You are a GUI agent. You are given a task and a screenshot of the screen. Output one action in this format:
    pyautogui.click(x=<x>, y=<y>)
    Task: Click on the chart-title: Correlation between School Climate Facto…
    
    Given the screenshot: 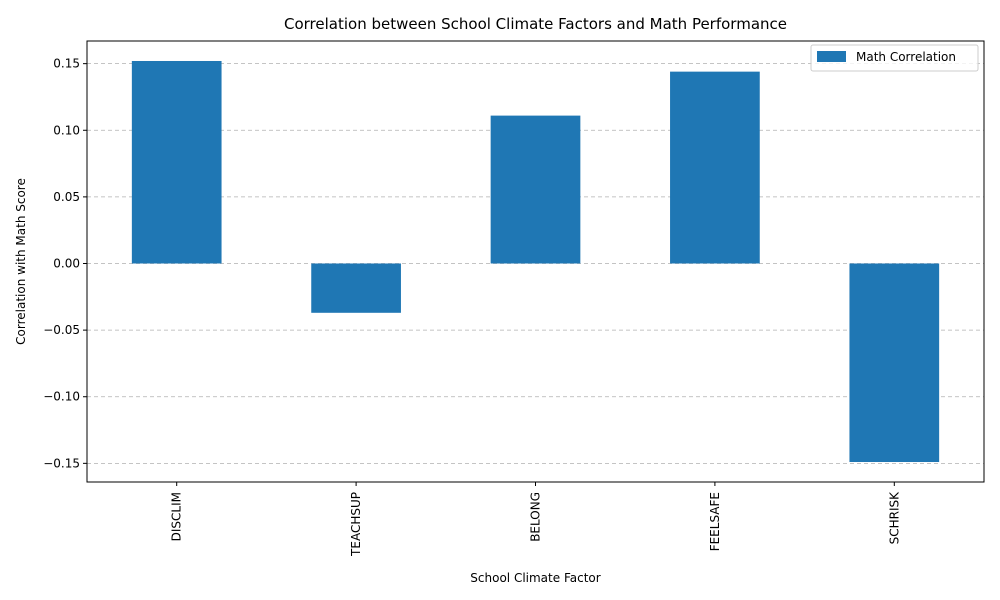 What is the action you would take?
    pyautogui.click(x=535, y=24)
    